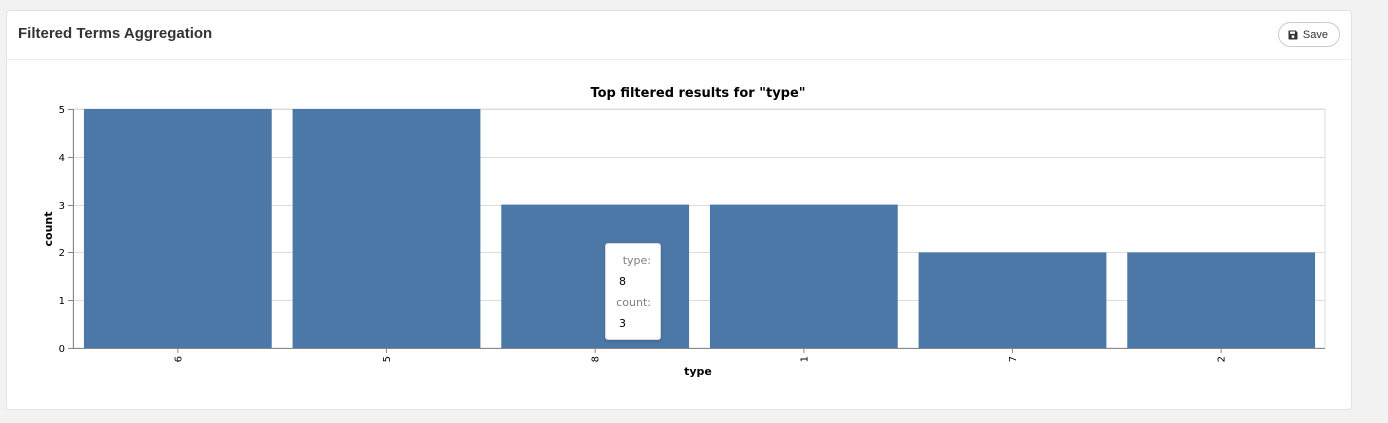  Describe the element at coordinates (62, 301) in the screenshot. I see `y-tick-label: 1` at that location.